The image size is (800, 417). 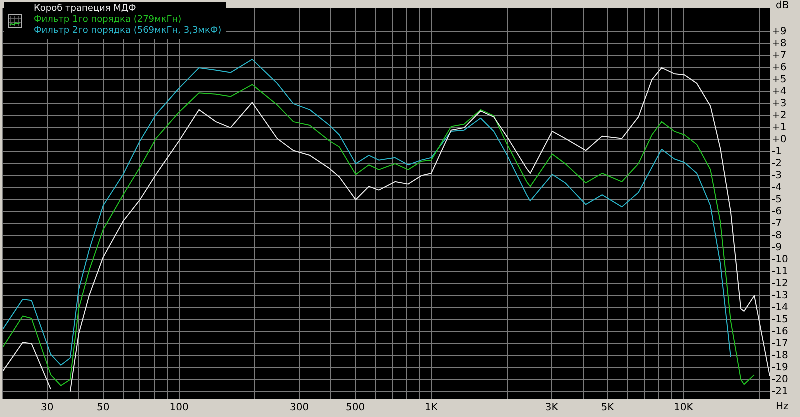 I want to click on y-tick-label: -5, so click(x=777, y=200).